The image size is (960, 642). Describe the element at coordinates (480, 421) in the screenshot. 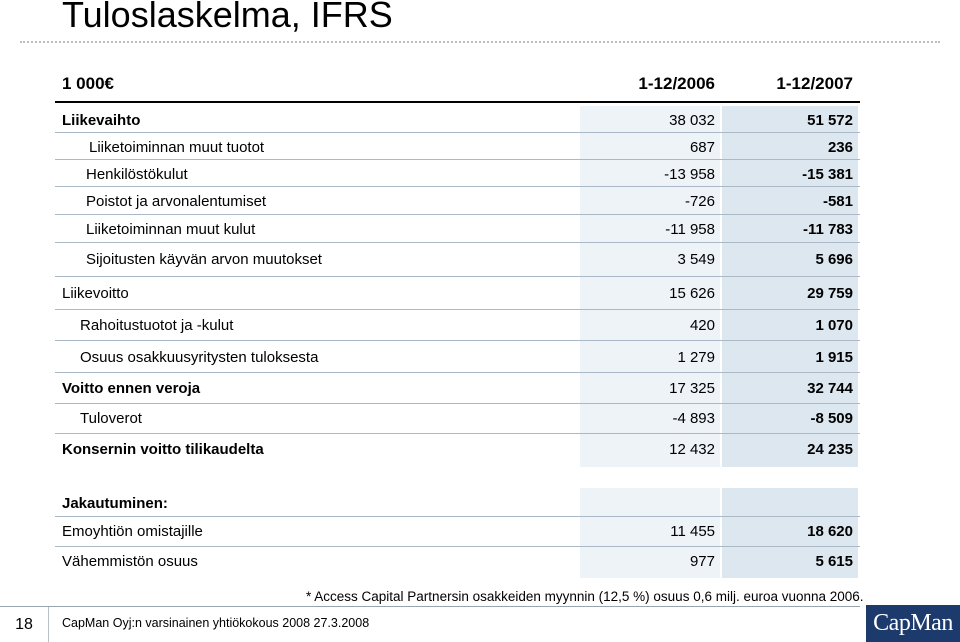

I see `table-row: Tuloverot -4 893 -8 509` at that location.